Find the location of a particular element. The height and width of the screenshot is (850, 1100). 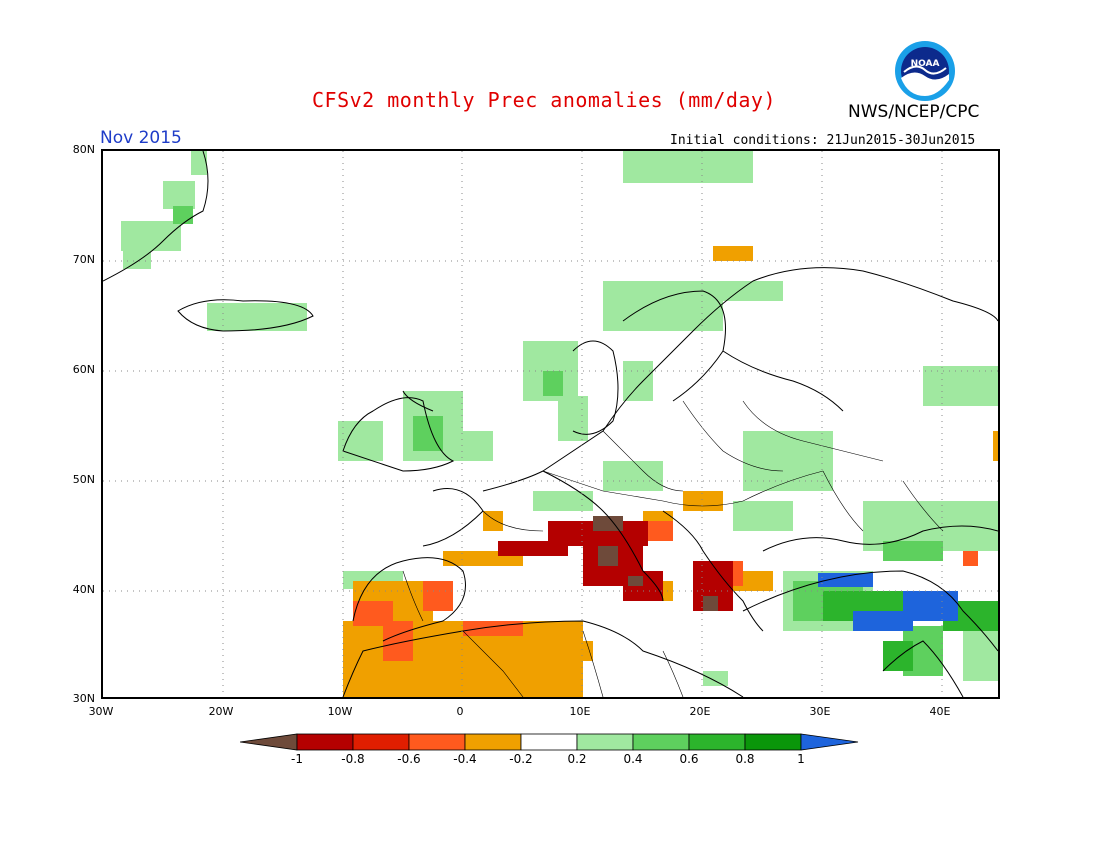

legend-label: -1 is located at coordinates (297, 759).